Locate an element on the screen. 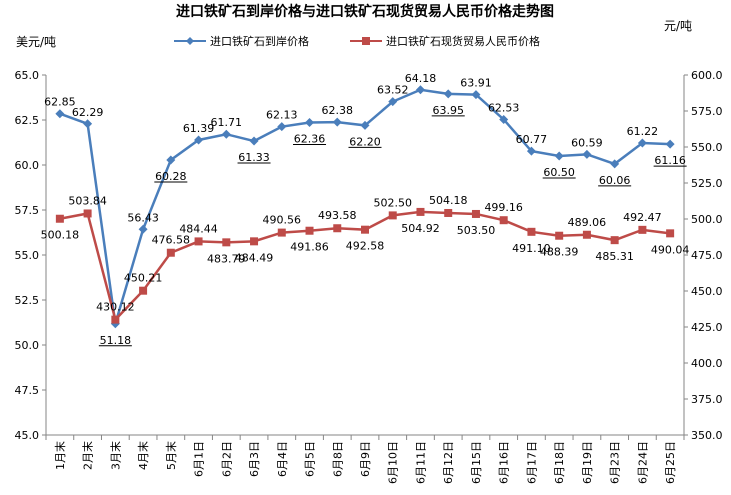 The height and width of the screenshot is (495, 731). data-label-cif: 60.77 is located at coordinates (532, 139).